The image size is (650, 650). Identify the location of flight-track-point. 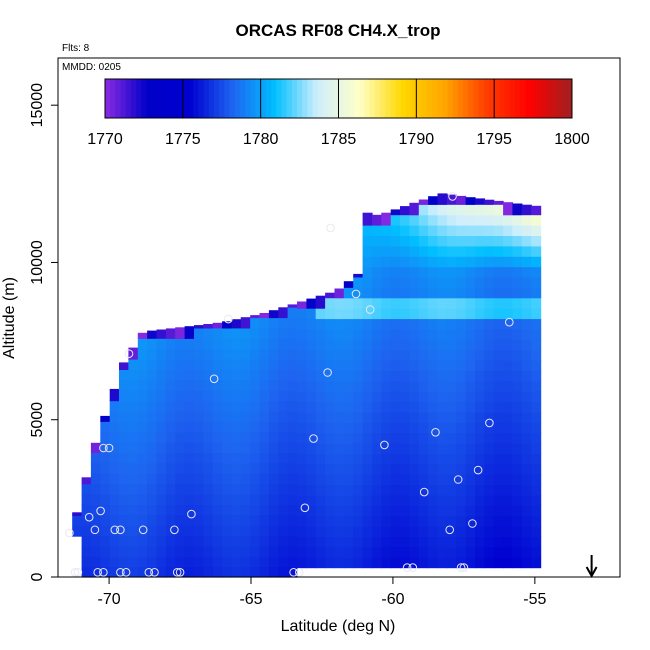
(330, 228).